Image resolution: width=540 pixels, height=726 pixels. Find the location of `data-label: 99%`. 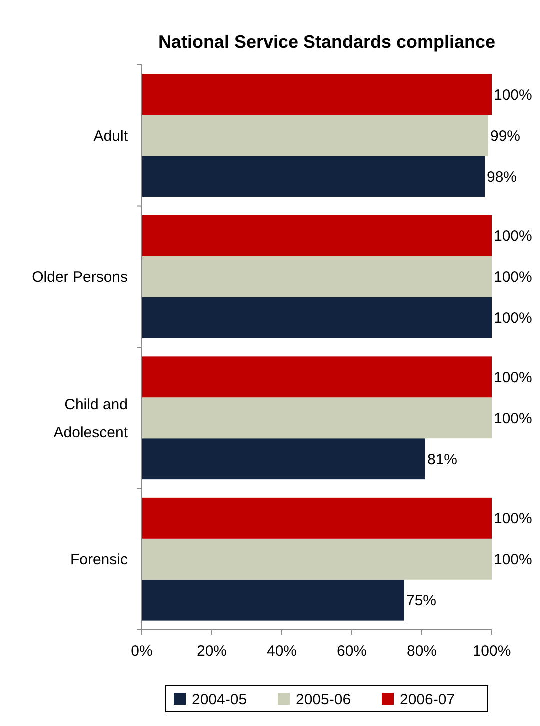

data-label: 99% is located at coordinates (505, 136).